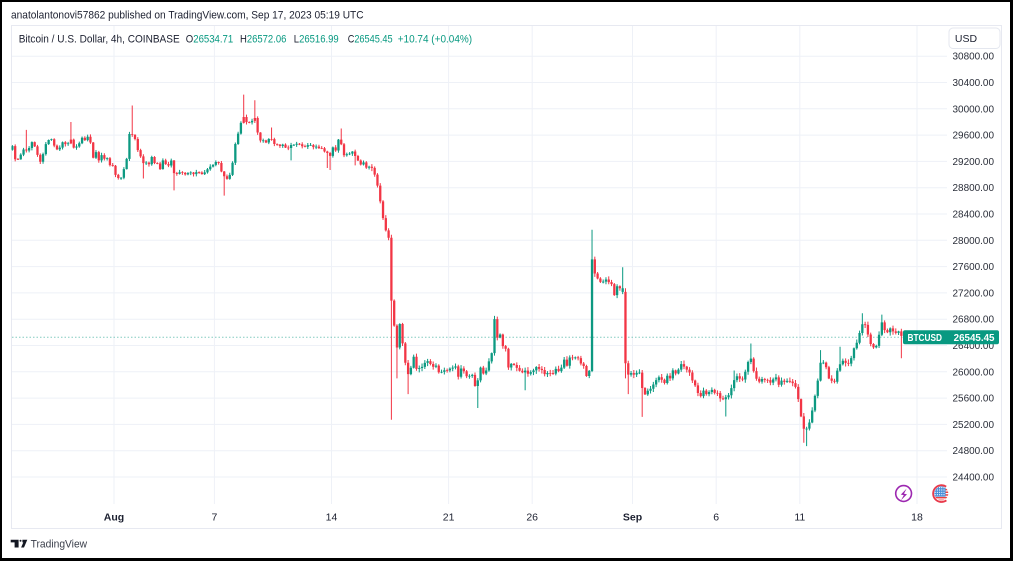 The width and height of the screenshot is (1013, 561). Describe the element at coordinates (925, 338) in the screenshot. I see `svg-text: BTCUSD` at that location.